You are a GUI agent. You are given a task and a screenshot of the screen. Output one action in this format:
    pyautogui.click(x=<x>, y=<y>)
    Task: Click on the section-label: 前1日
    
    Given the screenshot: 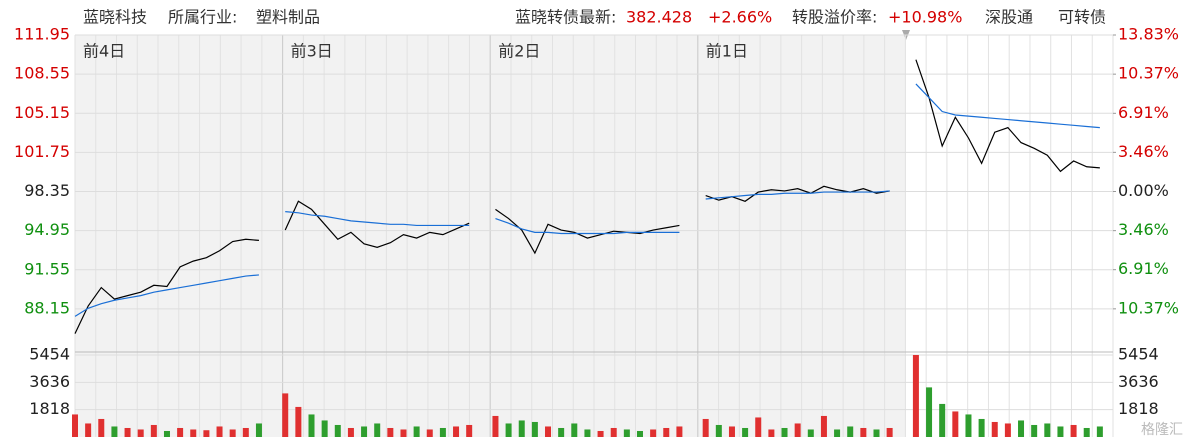 What is the action you would take?
    pyautogui.click(x=727, y=51)
    